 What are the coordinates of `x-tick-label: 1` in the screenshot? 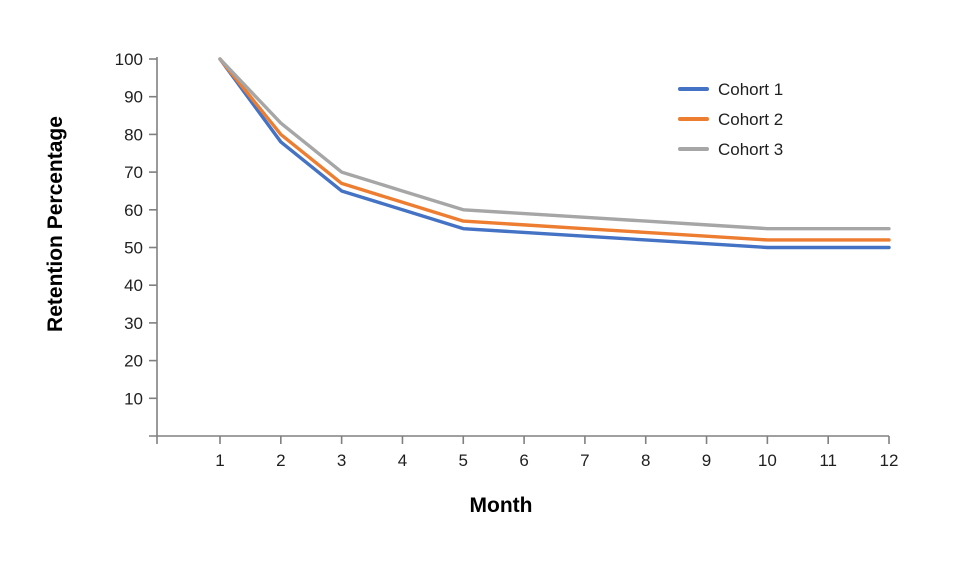 It's located at (219, 460).